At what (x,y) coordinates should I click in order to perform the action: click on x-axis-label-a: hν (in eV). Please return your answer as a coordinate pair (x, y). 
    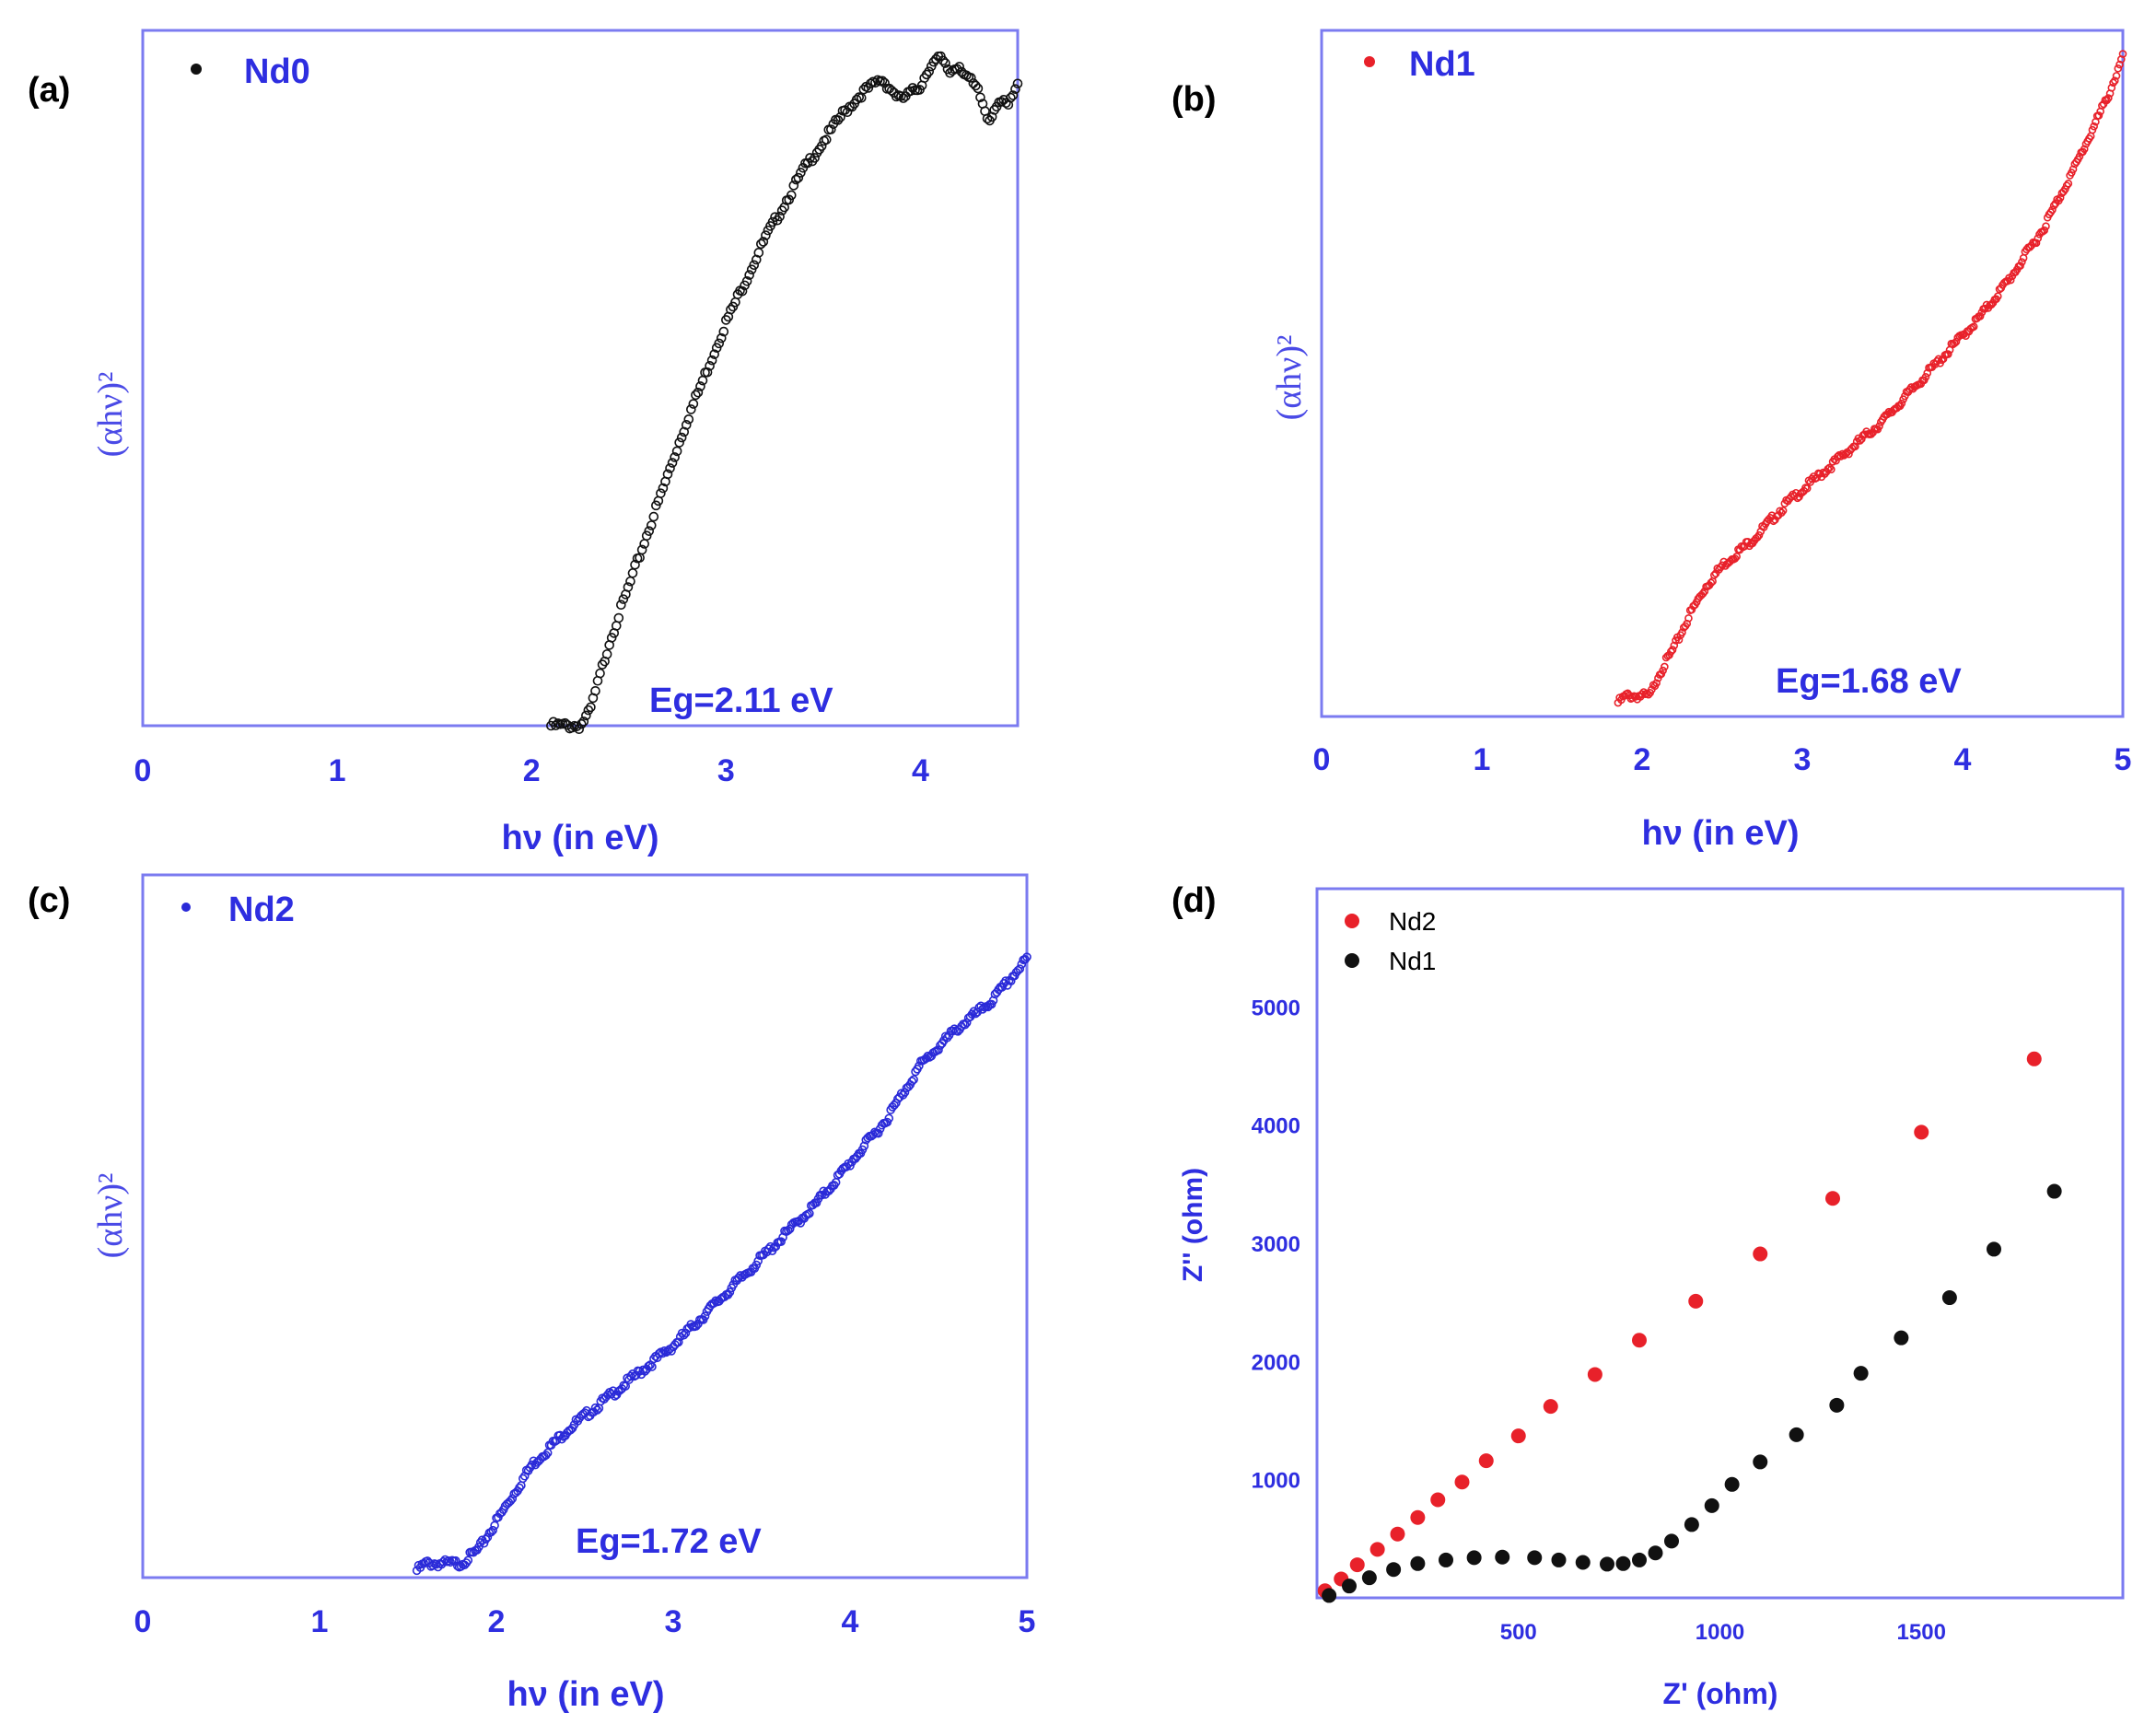
    Looking at the image, I should click on (579, 838).